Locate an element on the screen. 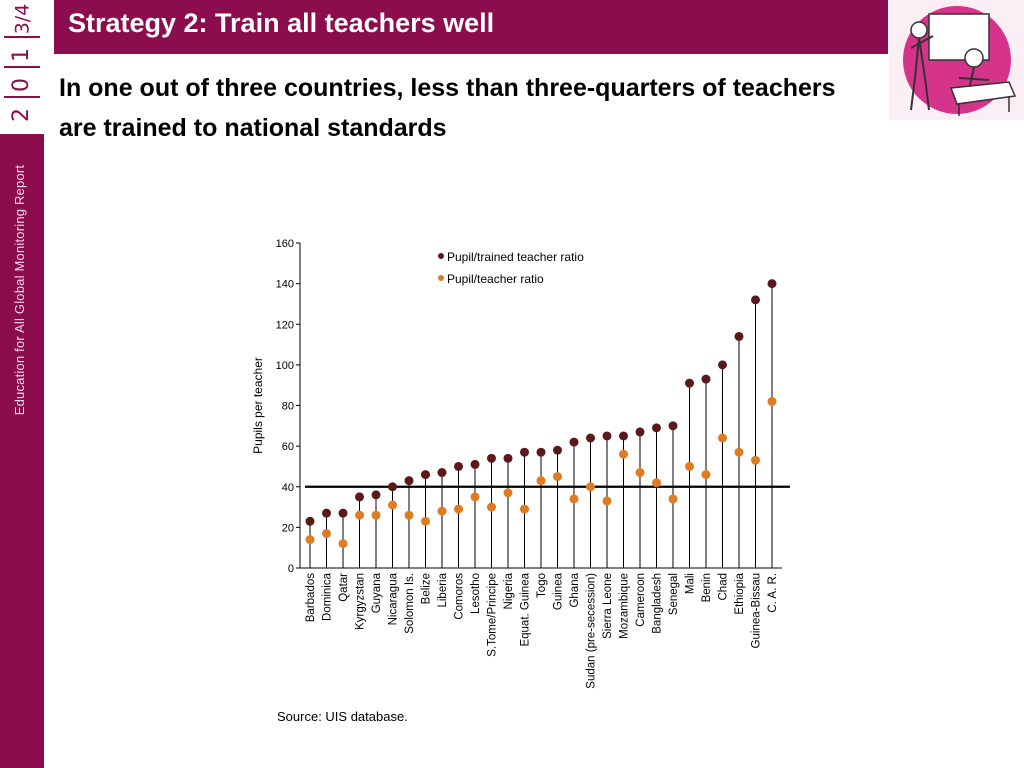 The height and width of the screenshot is (768, 1024). y-tick-label: 40 is located at coordinates (288, 488).